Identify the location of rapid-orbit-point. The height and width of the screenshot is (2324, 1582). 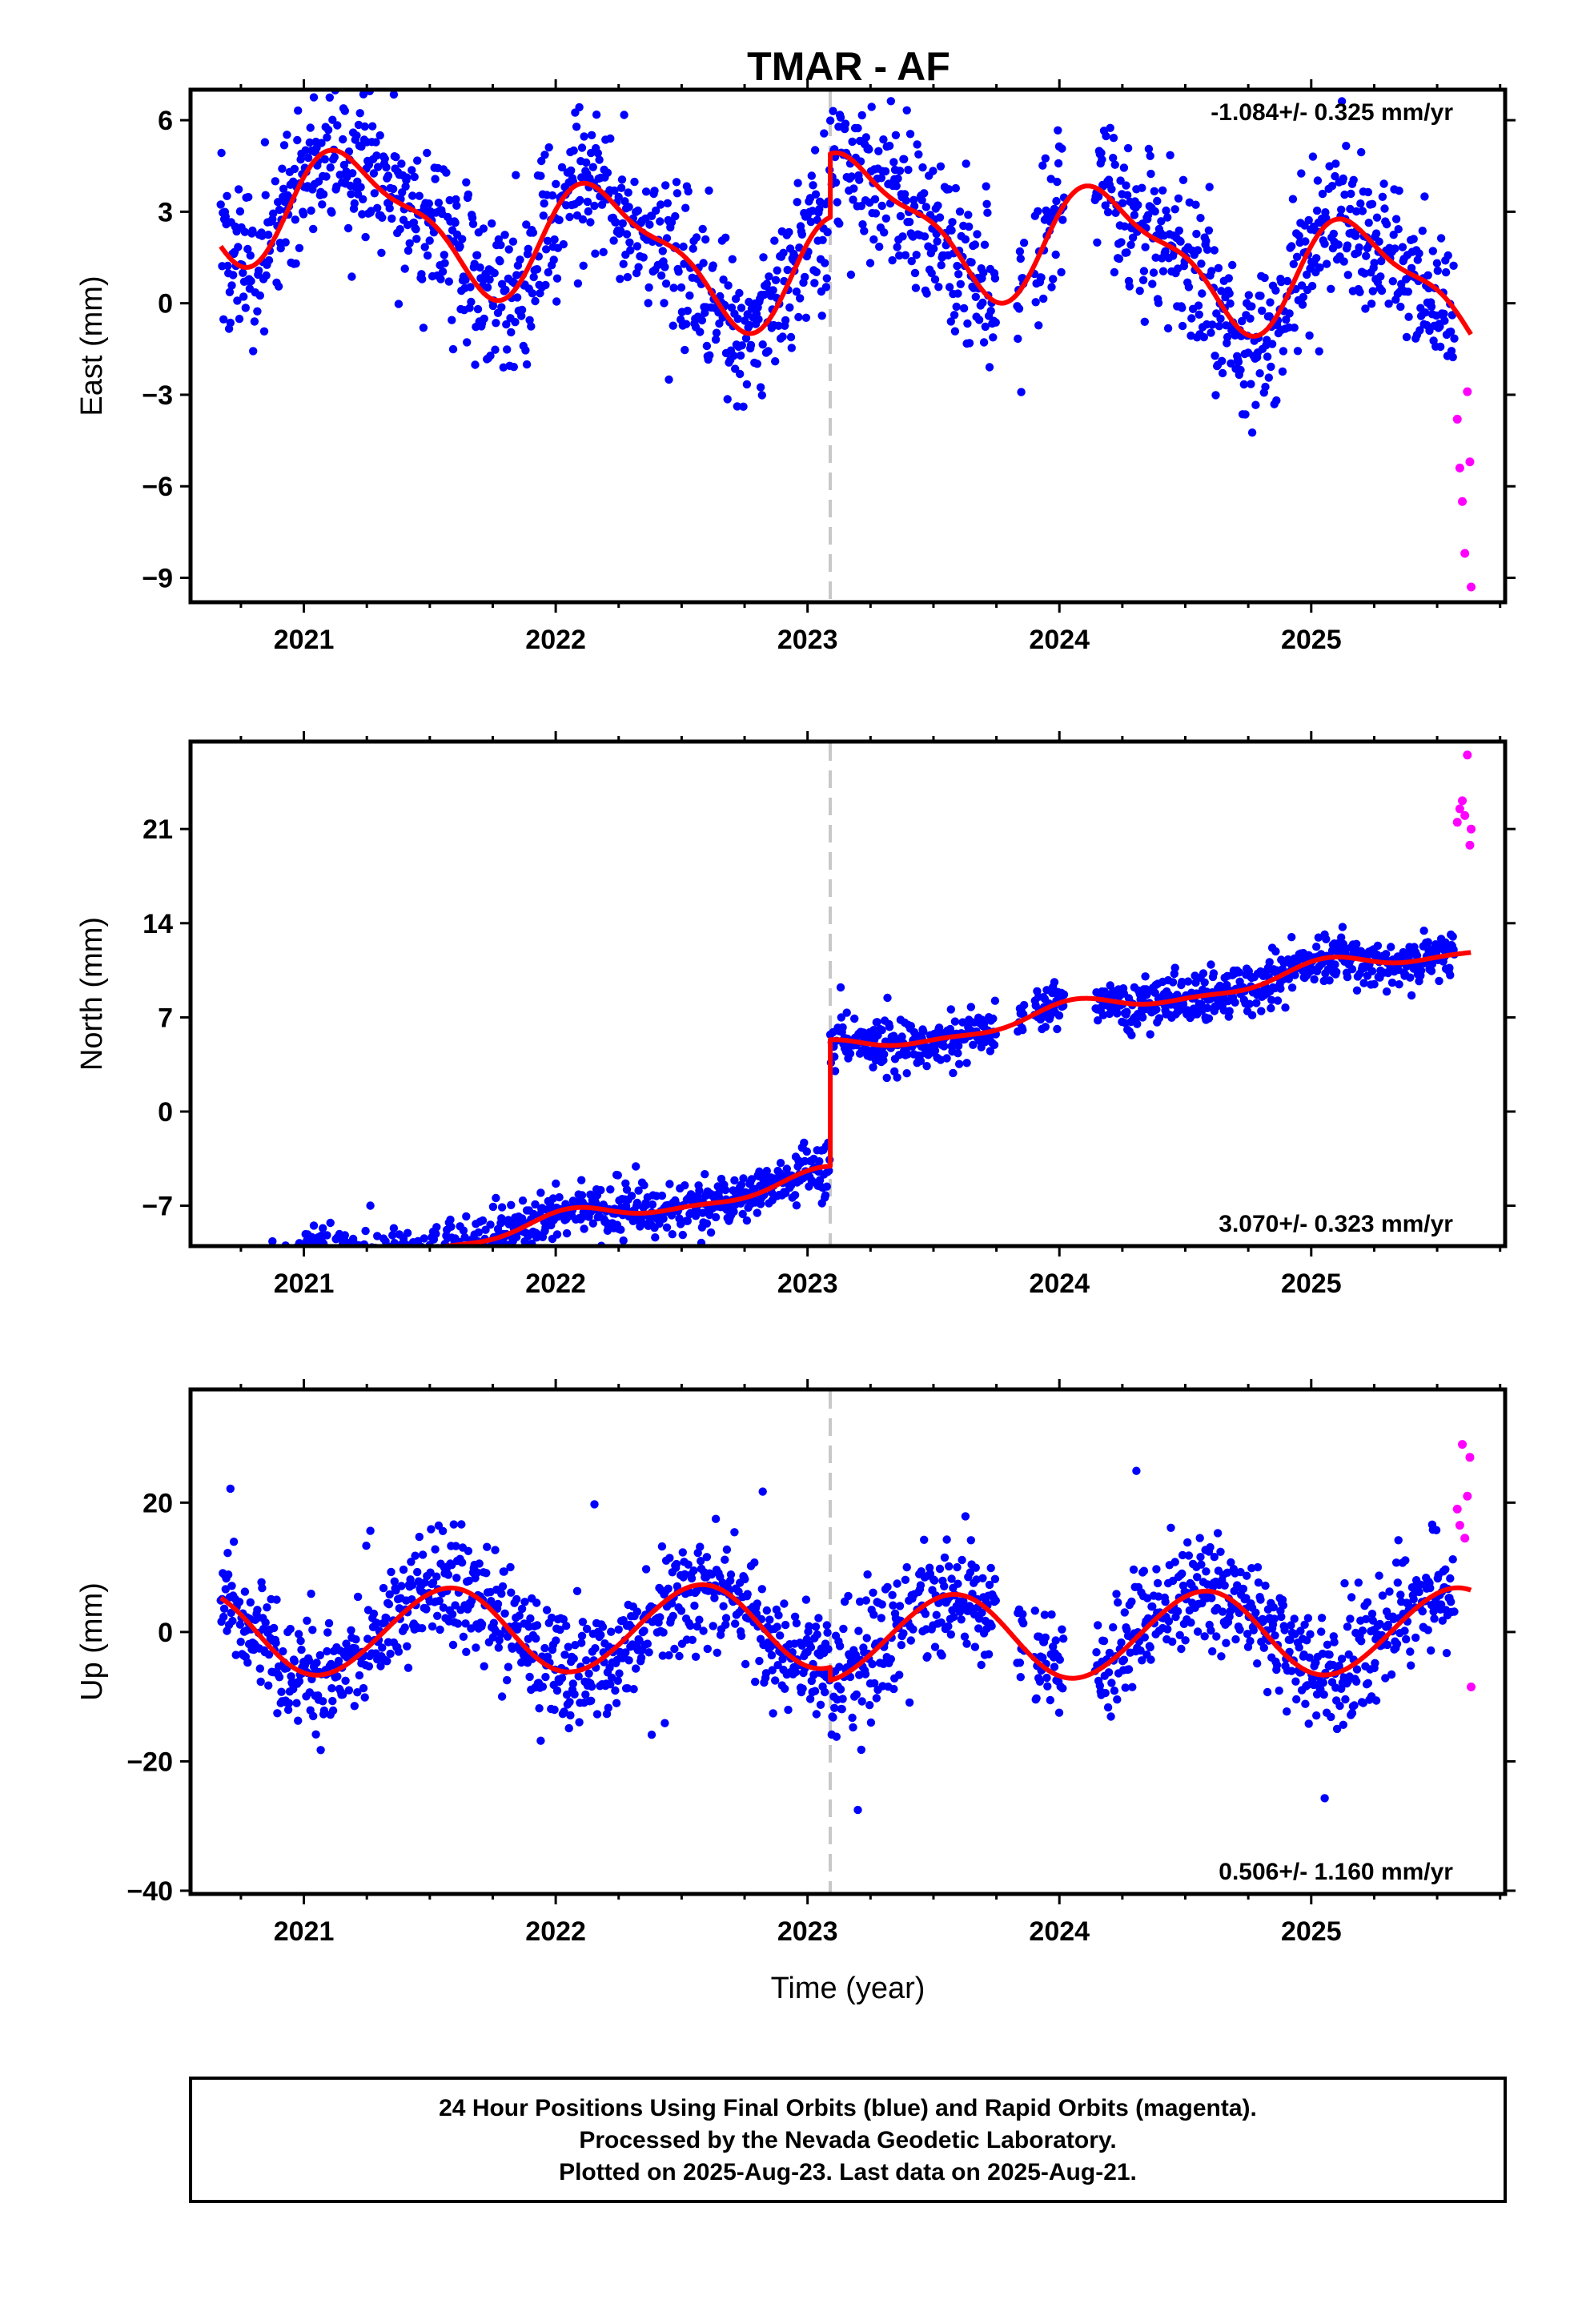
(1471, 829).